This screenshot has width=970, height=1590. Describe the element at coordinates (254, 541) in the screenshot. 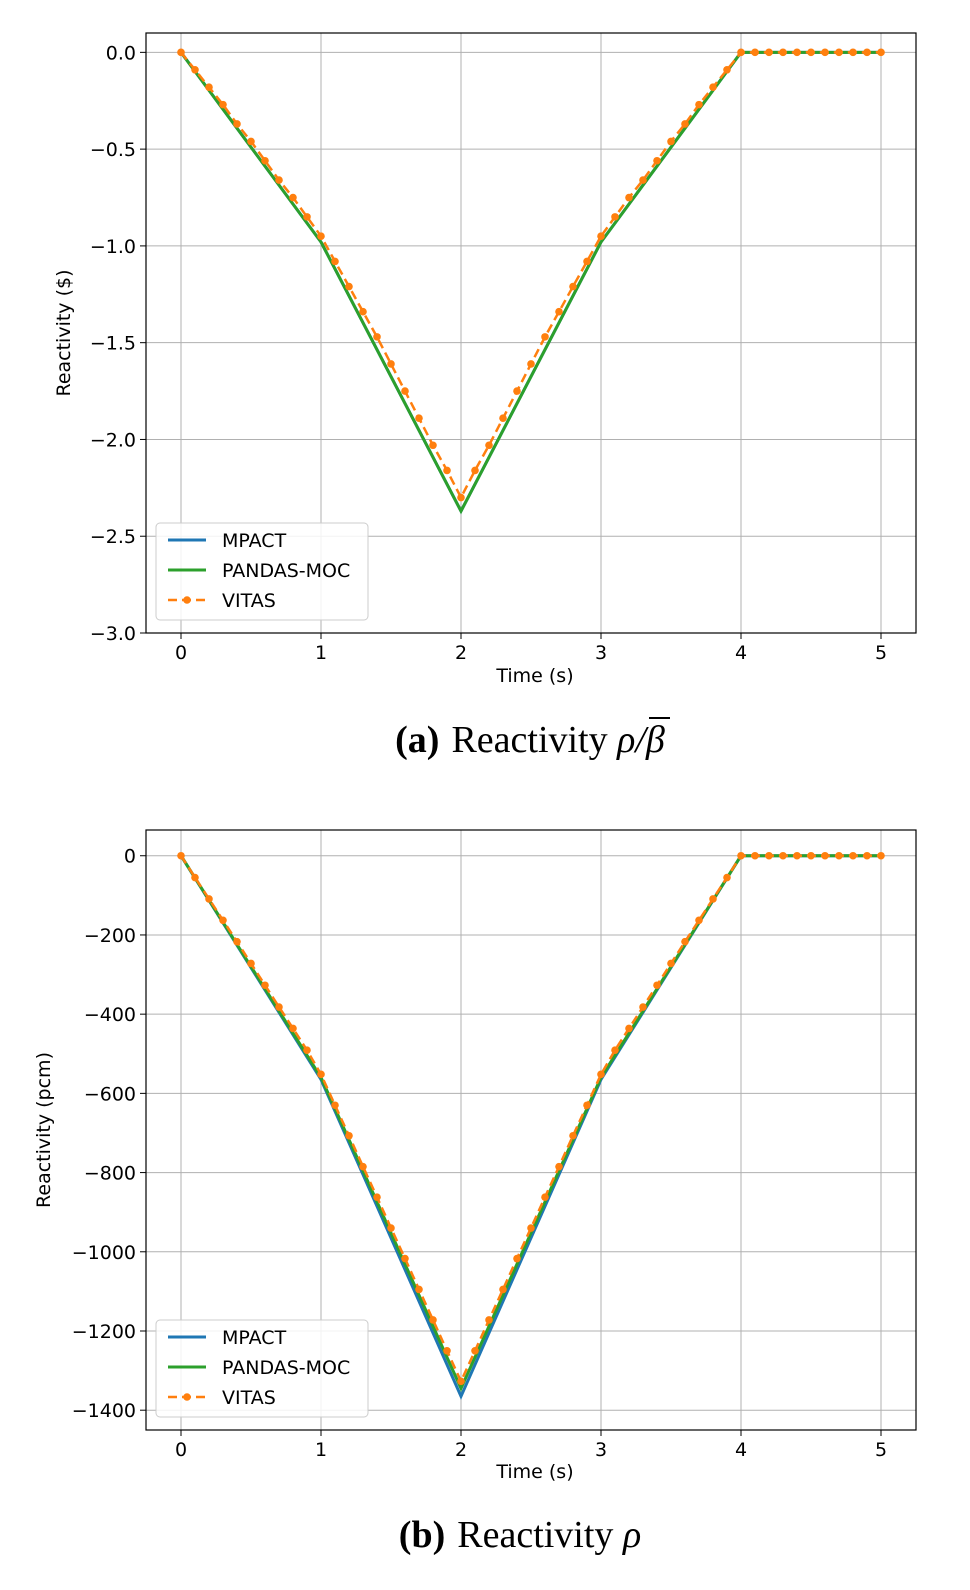

I see `legend-label: MPACT` at that location.